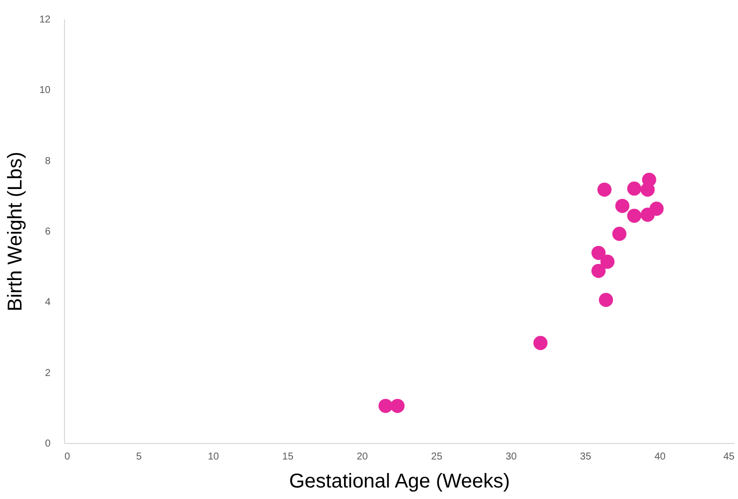 Image resolution: width=738 pixels, height=499 pixels. What do you see at coordinates (47, 161) in the screenshot?
I see `y-tick-label: 8` at bounding box center [47, 161].